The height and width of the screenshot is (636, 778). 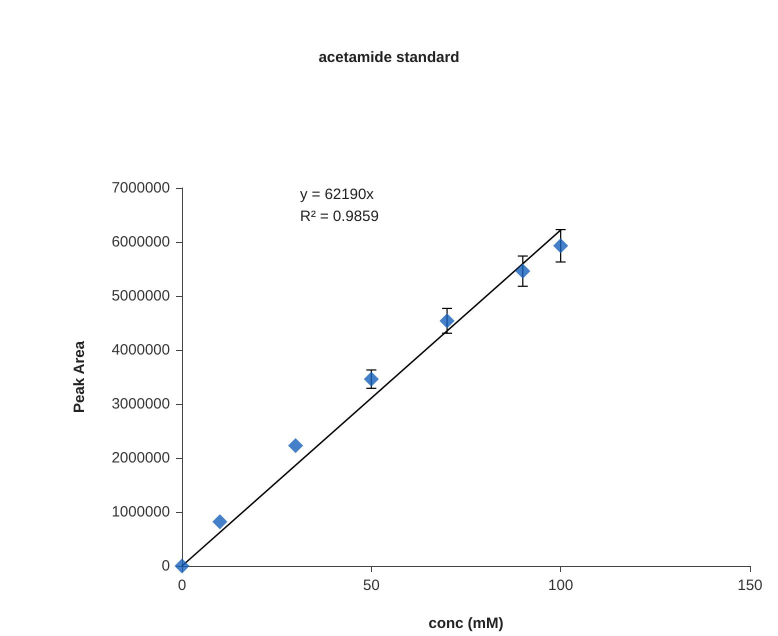 I want to click on y-tick-label: 7000000, so click(x=141, y=188).